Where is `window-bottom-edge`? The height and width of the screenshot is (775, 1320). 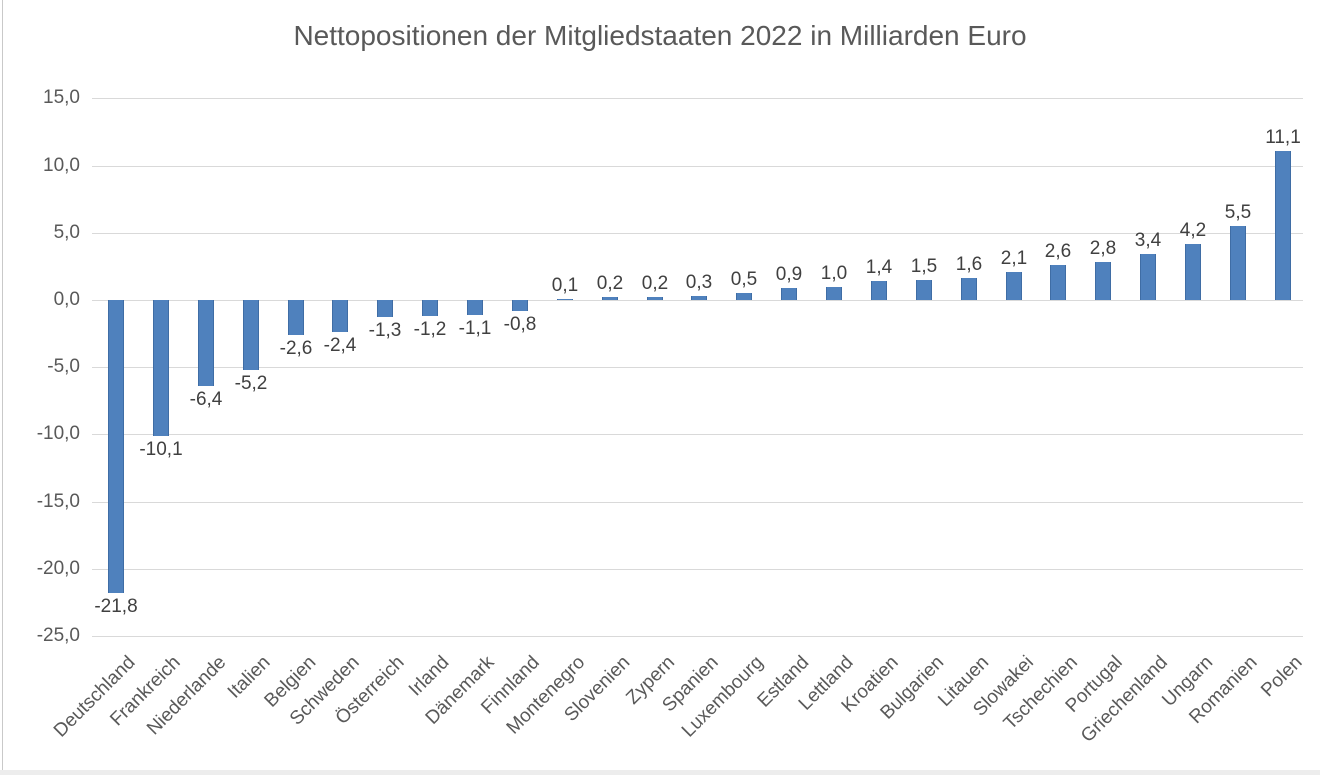
window-bottom-edge is located at coordinates (660, 772).